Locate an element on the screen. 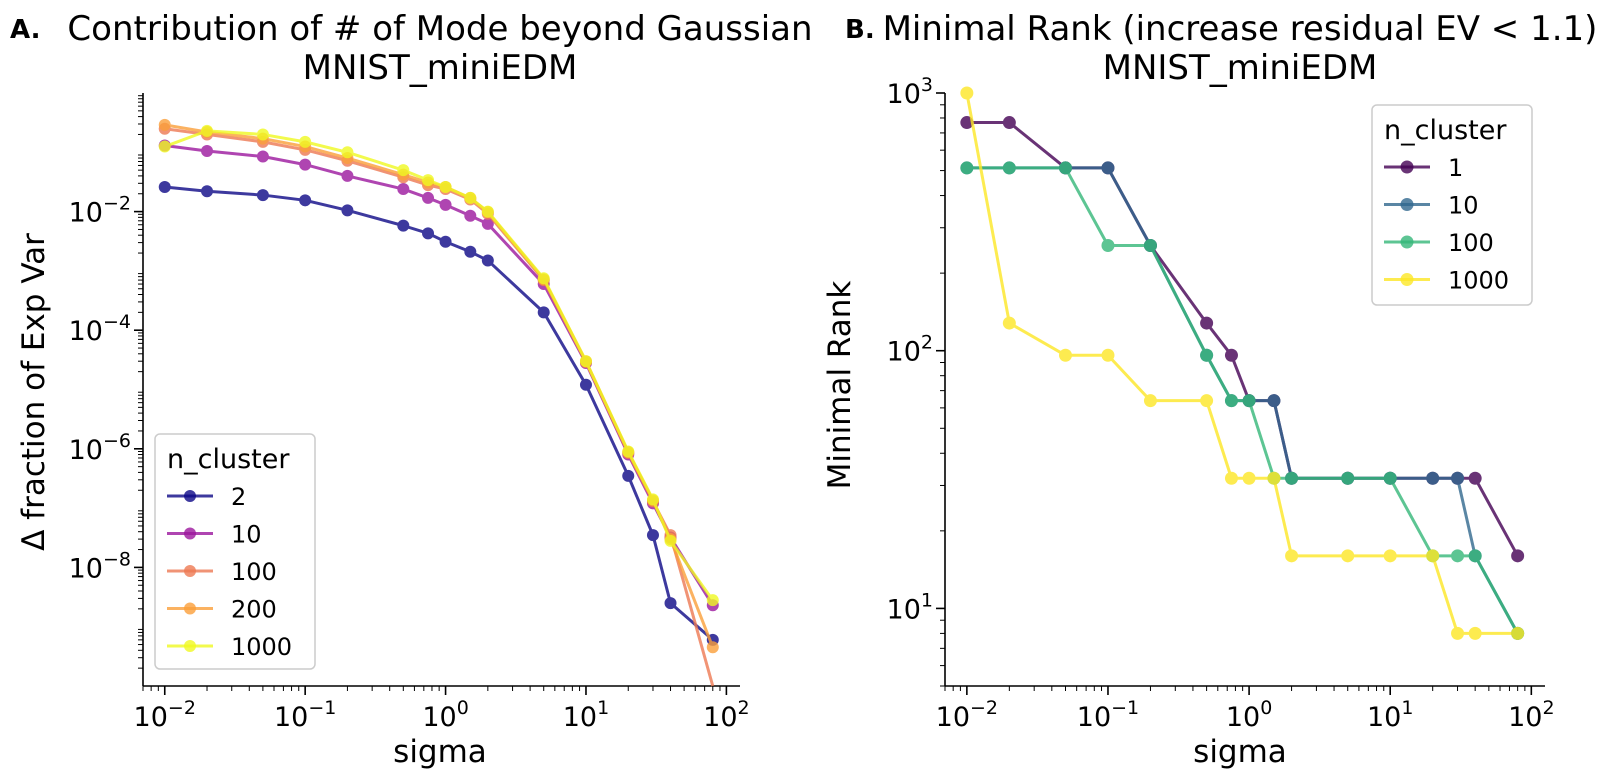 Image resolution: width=1619 pixels, height=780 pixels. panel-a-subtitle: MNIST_miniEDM is located at coordinates (440, 68).